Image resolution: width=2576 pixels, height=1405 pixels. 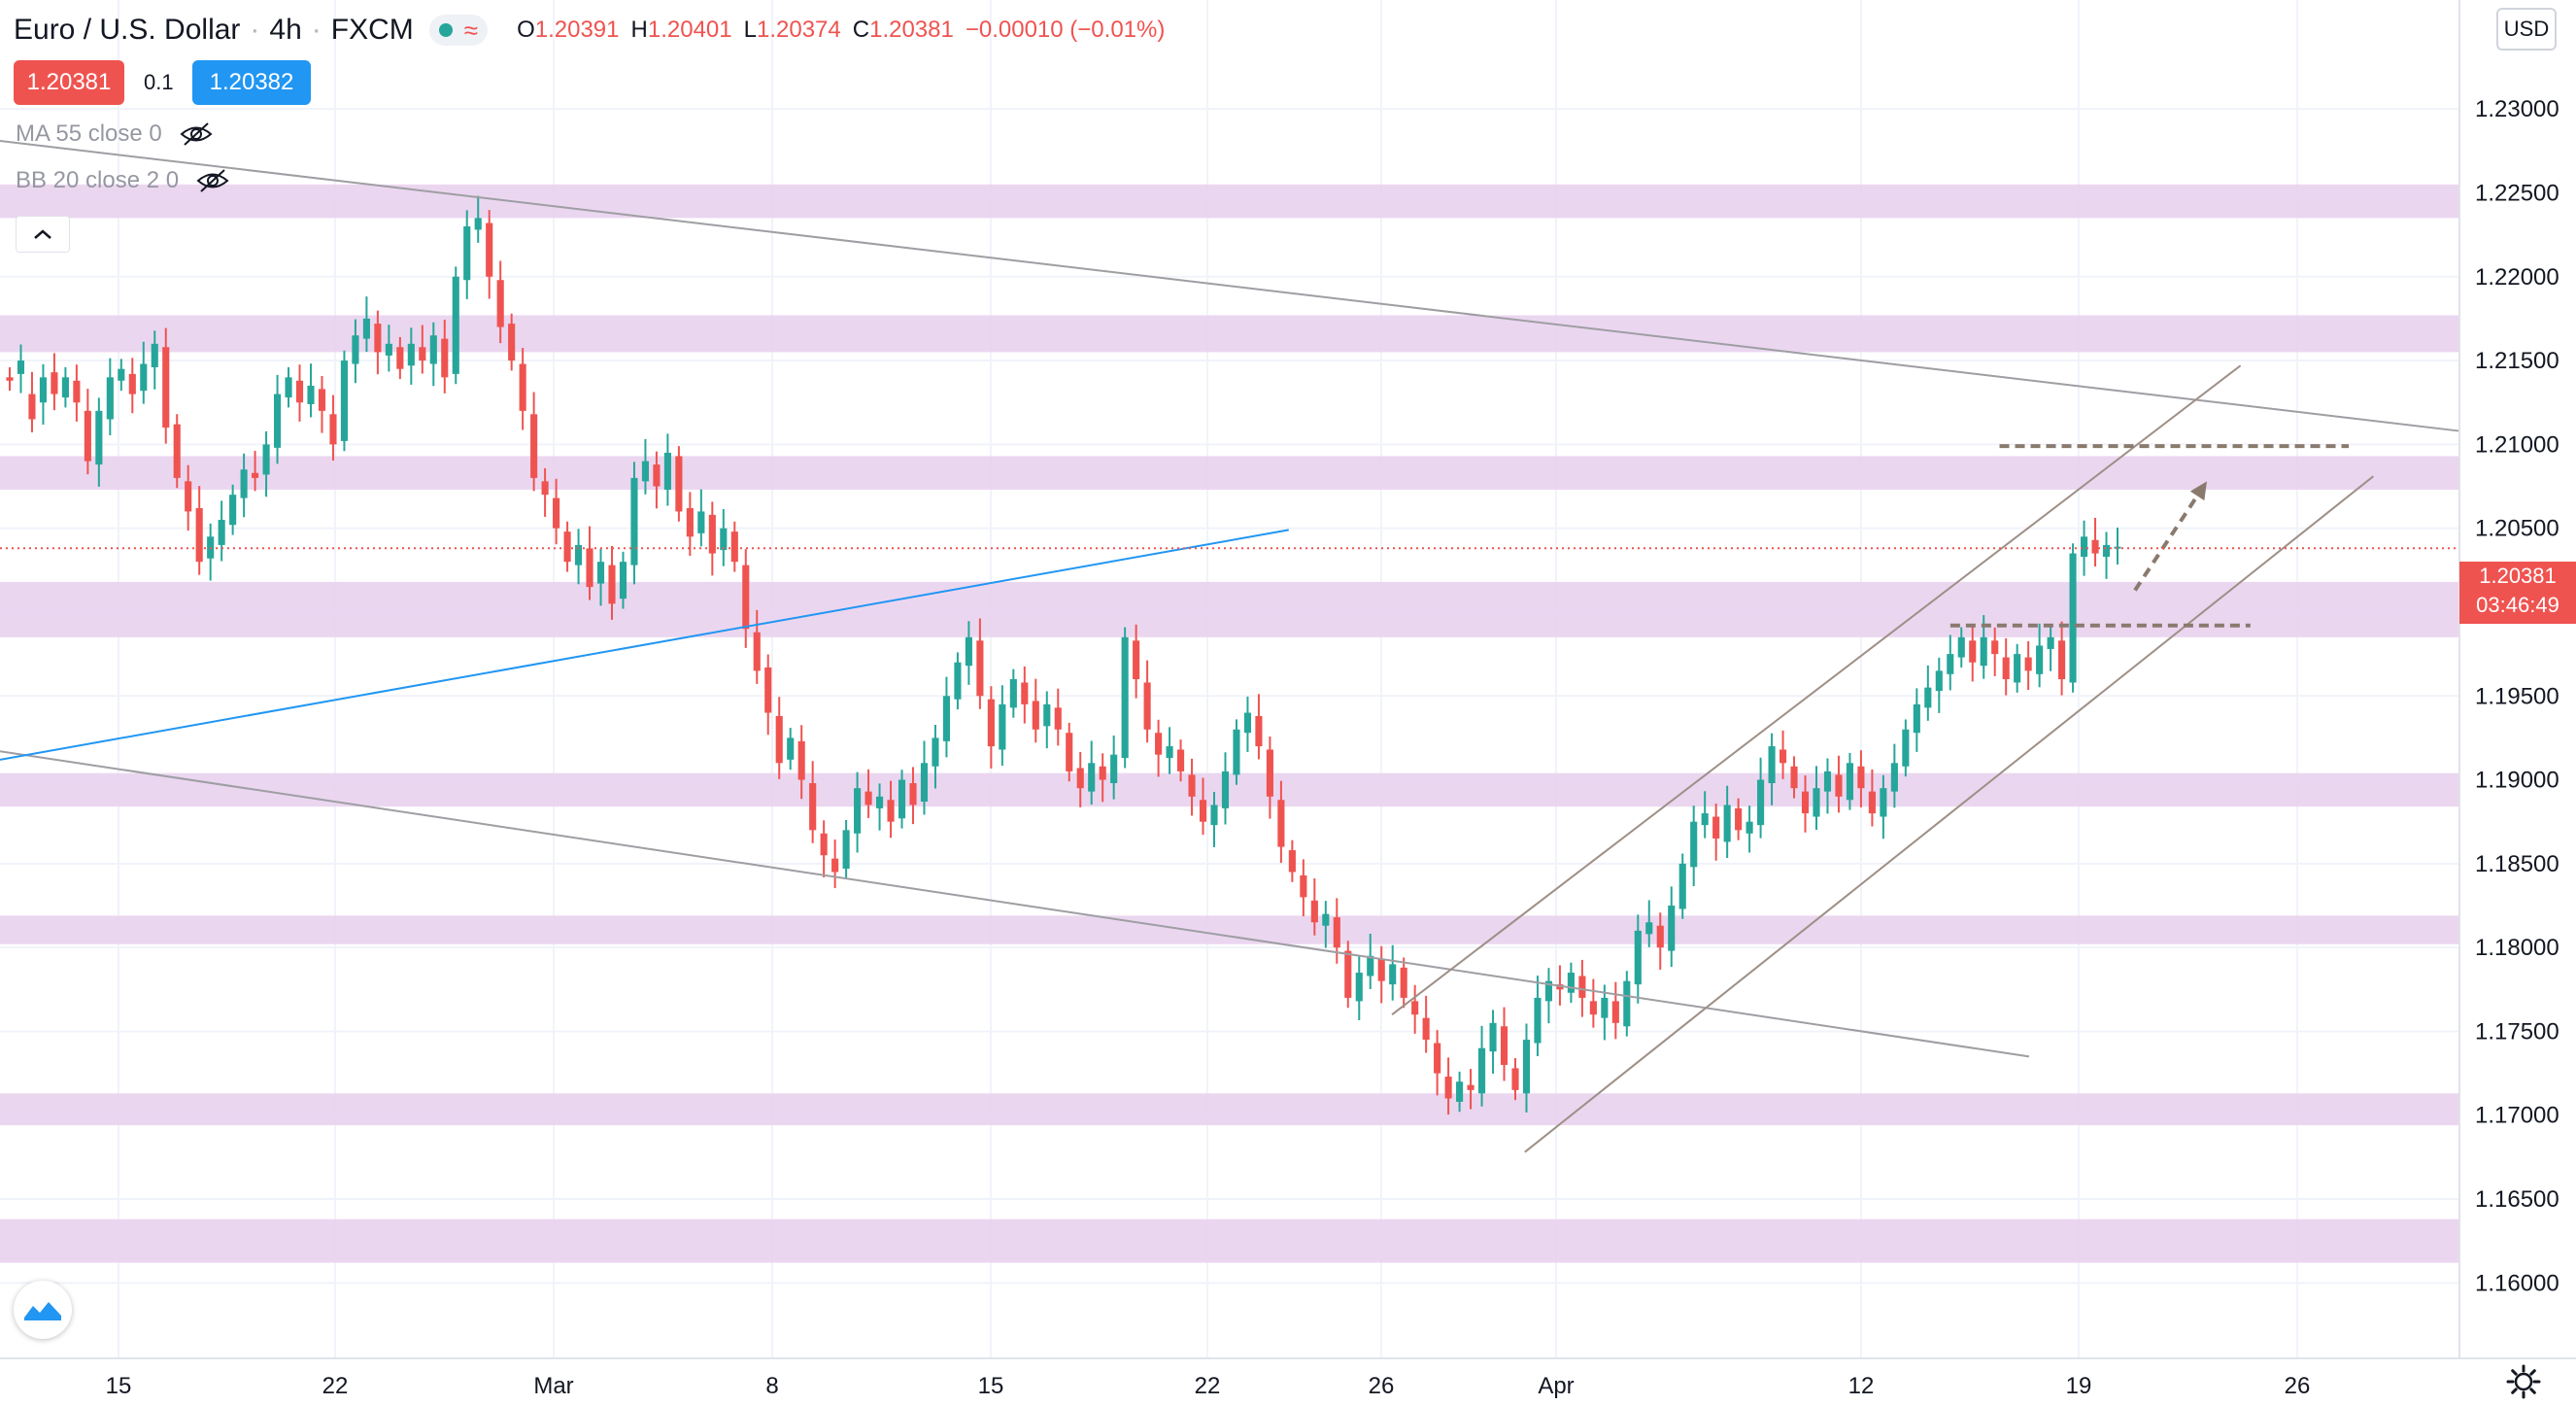 I want to click on price-tick-label: 1.21500, so click(x=2517, y=361).